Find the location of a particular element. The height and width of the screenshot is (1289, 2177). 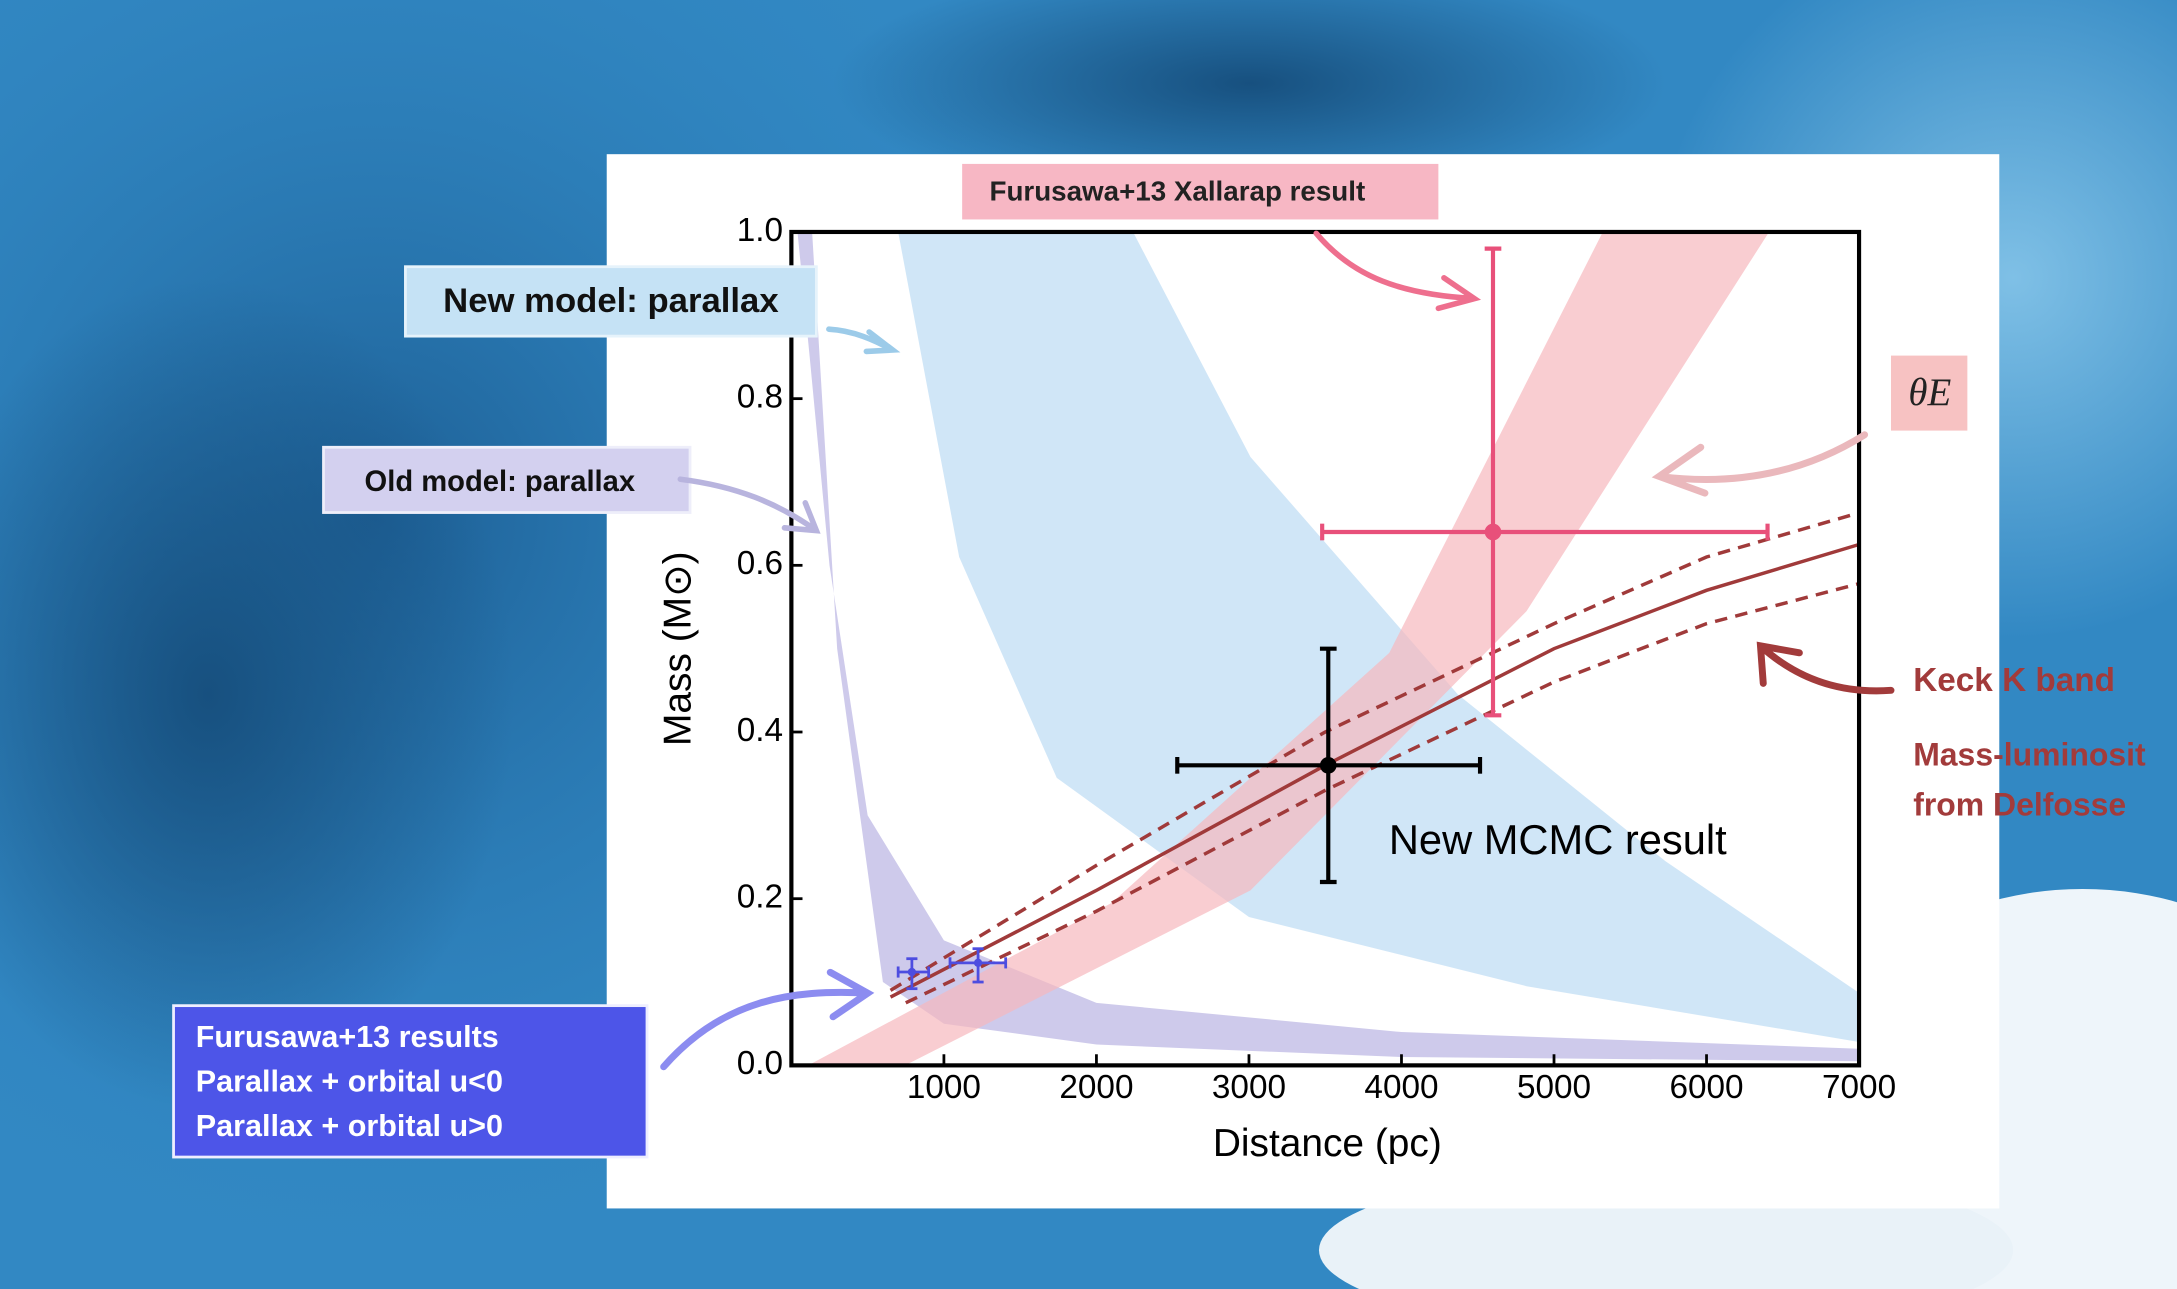

x-tick-label: 1000 is located at coordinates (944, 1087).